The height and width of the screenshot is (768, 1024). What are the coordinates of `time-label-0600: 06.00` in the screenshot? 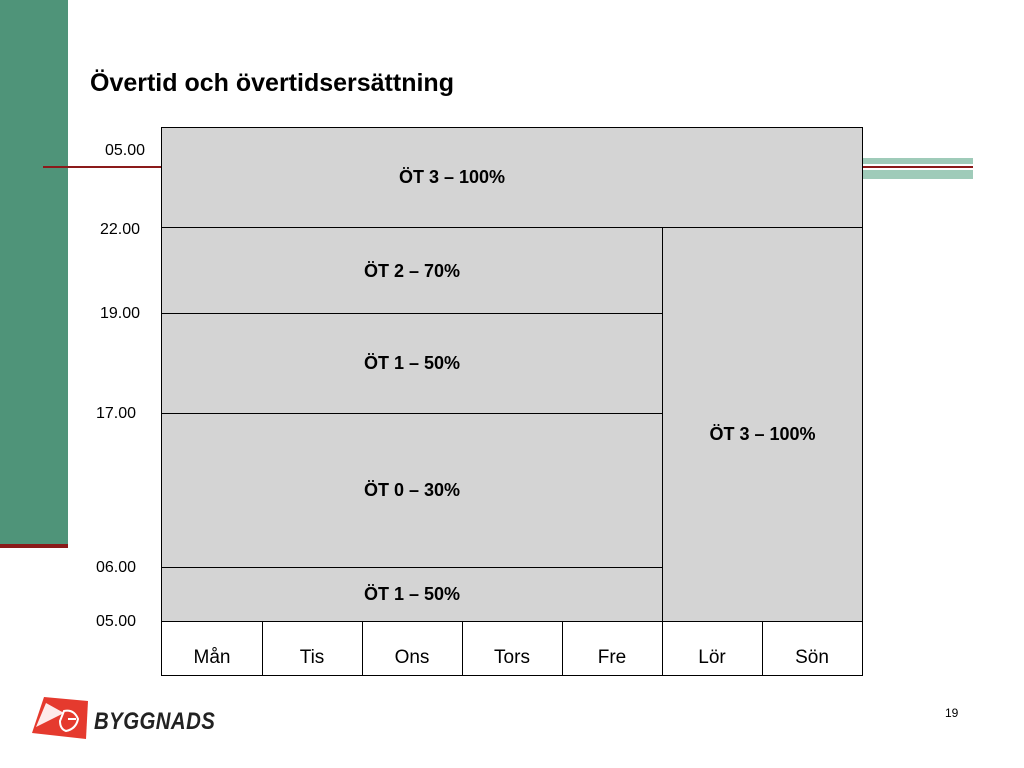 It's located at (115, 567).